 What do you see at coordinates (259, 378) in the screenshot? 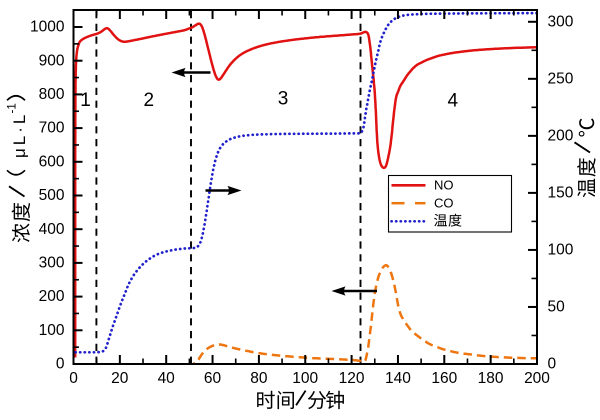
I see `svg-text: 80` at bounding box center [259, 378].